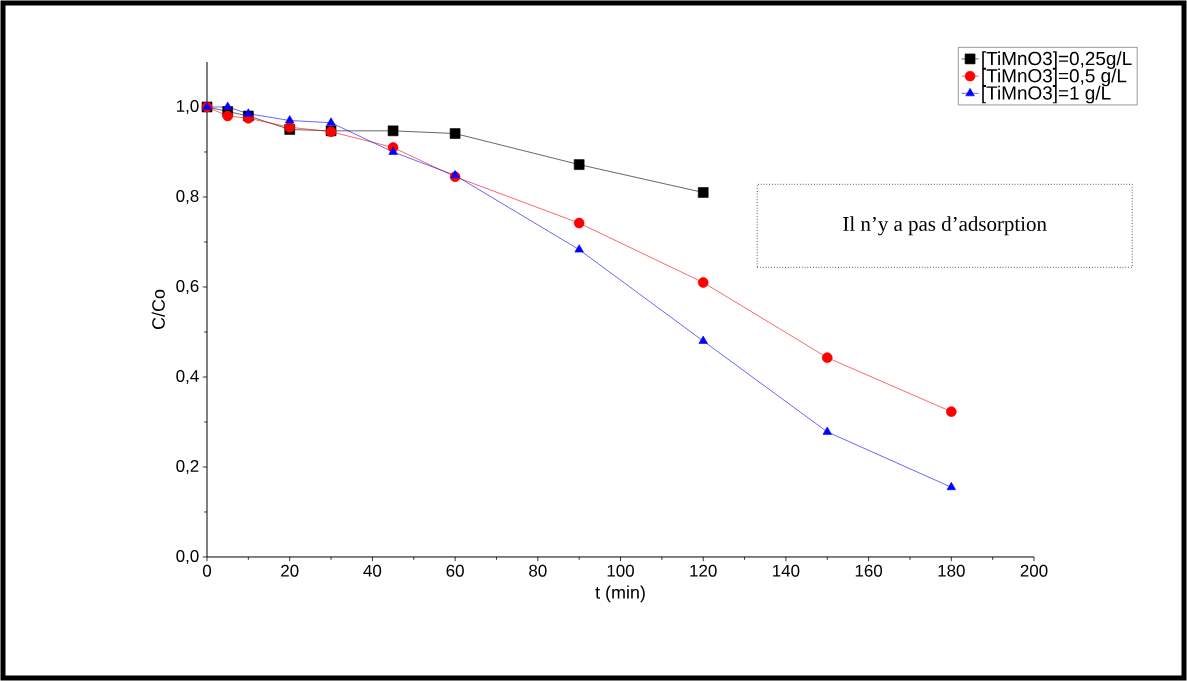  What do you see at coordinates (158, 309) in the screenshot?
I see `y-axis-title: C/Co` at bounding box center [158, 309].